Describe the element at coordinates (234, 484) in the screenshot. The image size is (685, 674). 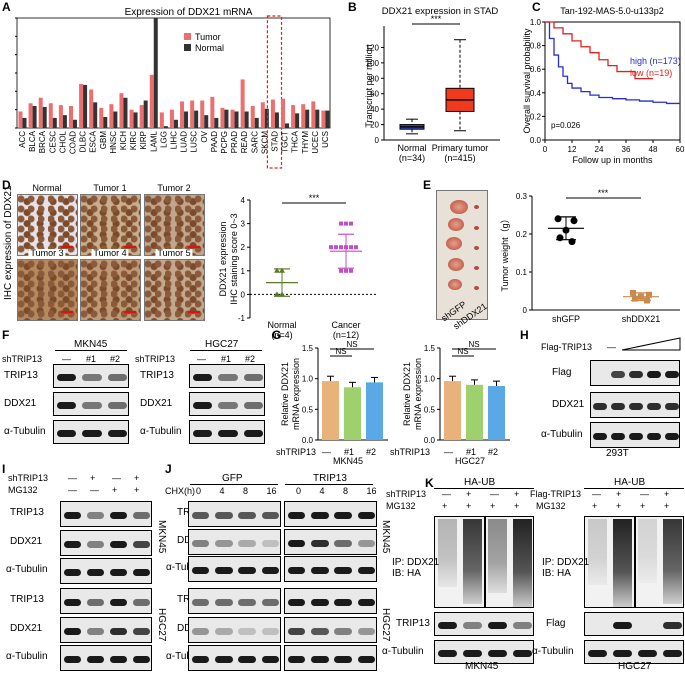
I see `j-cond-line` at that location.